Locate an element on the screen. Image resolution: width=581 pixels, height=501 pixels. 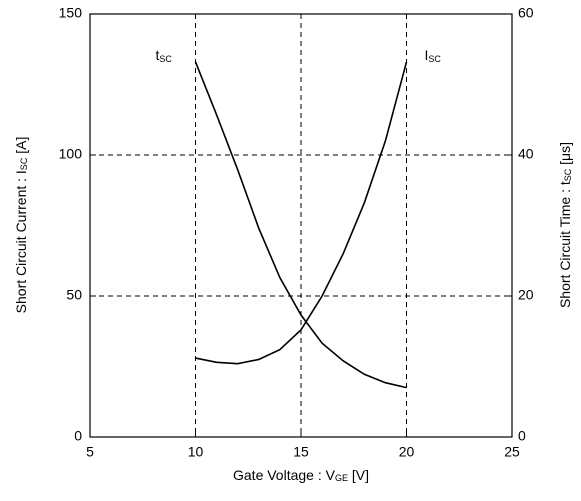
x-tick-label: 10 is located at coordinates (196, 452).